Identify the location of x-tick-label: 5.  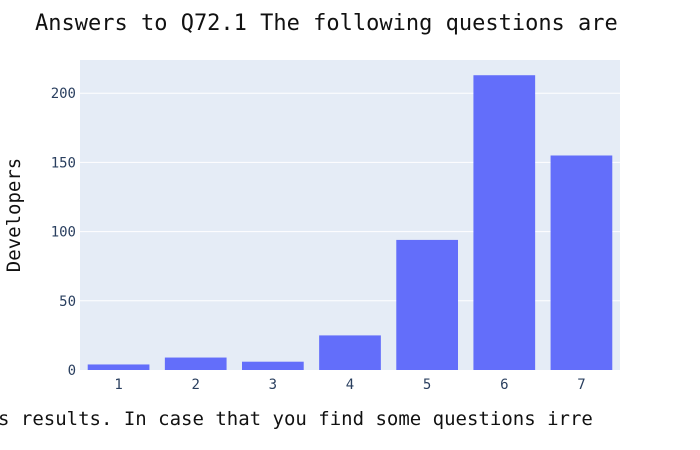
(427, 385).